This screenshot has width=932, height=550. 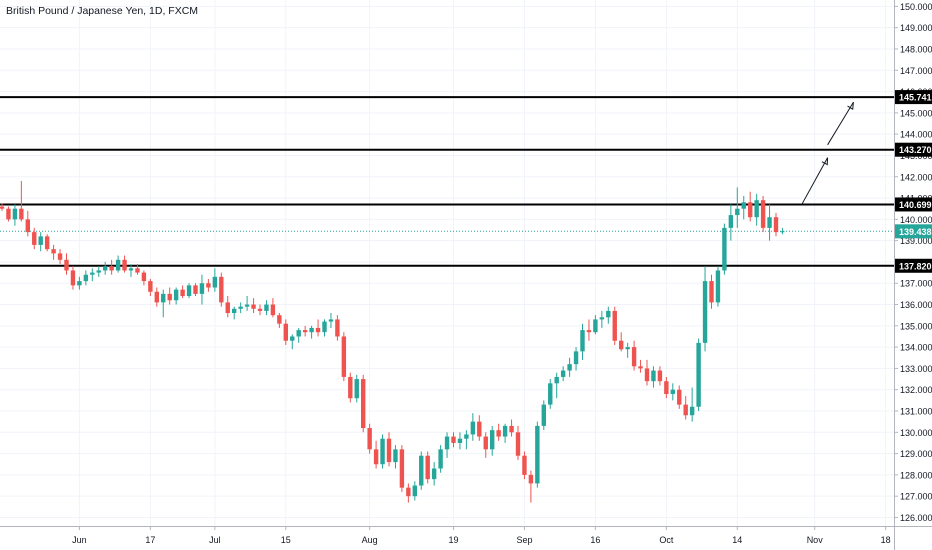 I want to click on x-tick-label: Nov, so click(x=815, y=540).